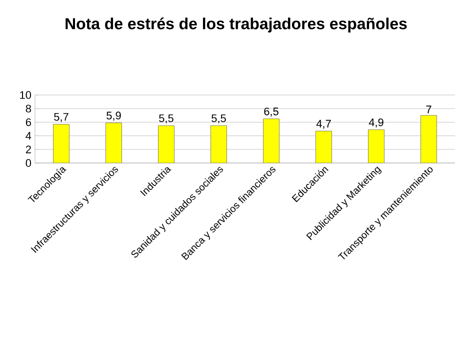 This screenshot has width=473, height=339. I want to click on data-label: 4,7, so click(323, 124).